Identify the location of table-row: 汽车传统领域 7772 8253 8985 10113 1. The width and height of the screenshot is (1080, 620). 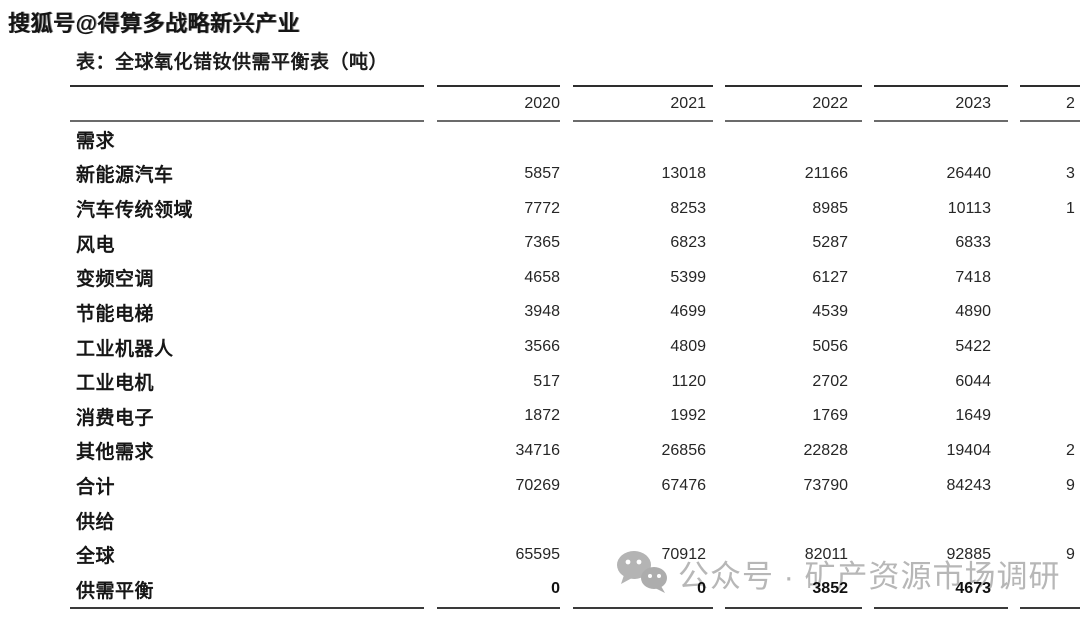
(575, 208).